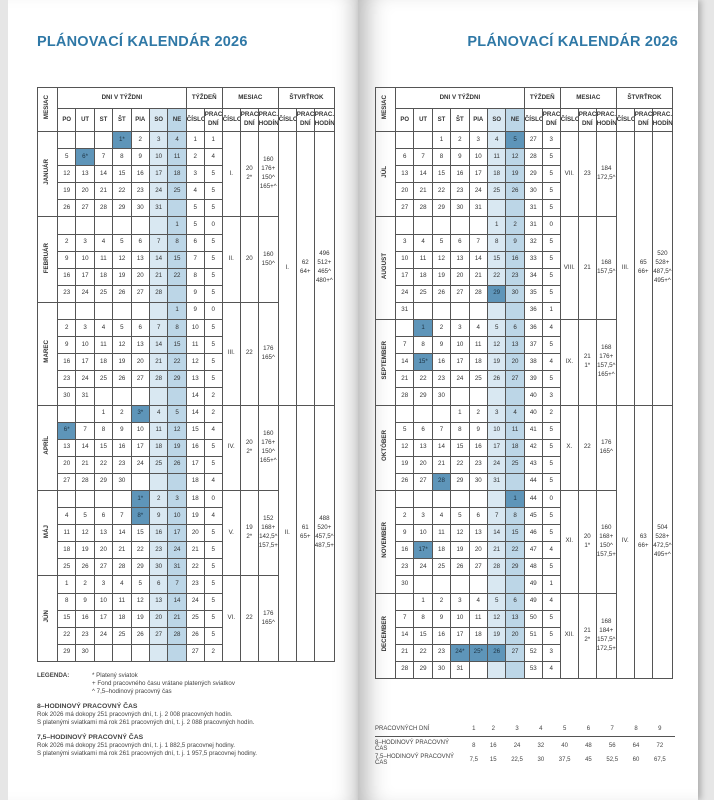 The height and width of the screenshot is (800, 714). I want to click on day-cell: 15, so click(423, 635).